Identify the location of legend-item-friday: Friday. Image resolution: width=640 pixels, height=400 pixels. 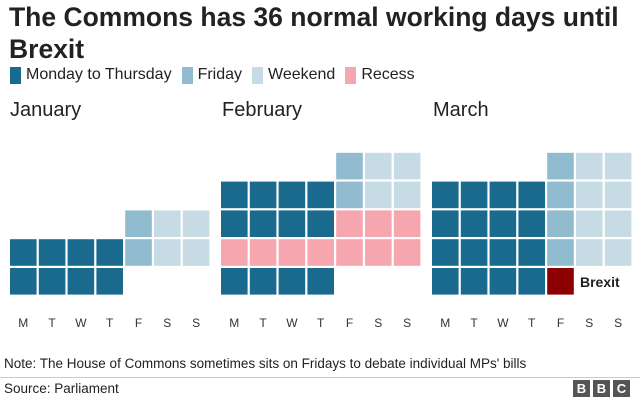
(212, 75).